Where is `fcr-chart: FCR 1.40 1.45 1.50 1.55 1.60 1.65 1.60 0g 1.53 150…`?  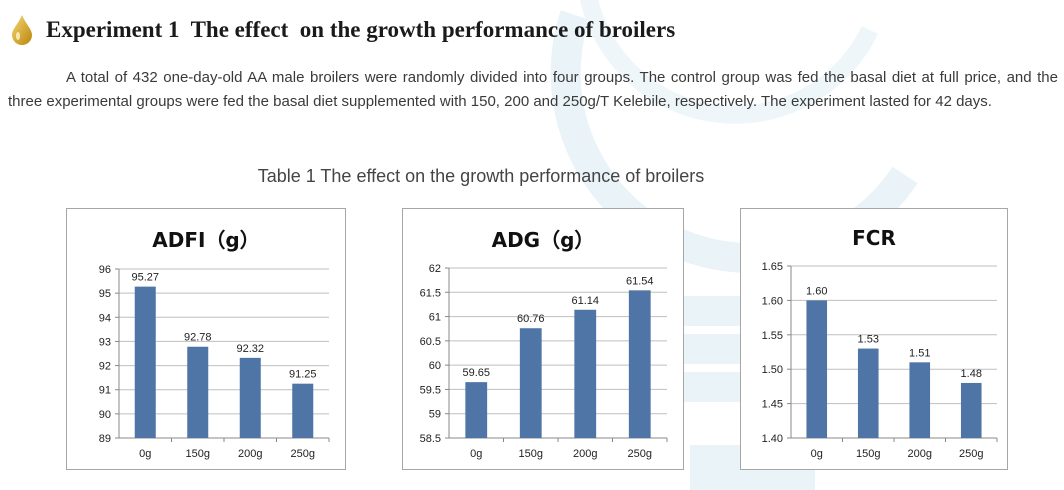
fcr-chart: FCR 1.40 1.45 1.50 1.55 1.60 1.65 1.60 0g 1.53 150… is located at coordinates (874, 339).